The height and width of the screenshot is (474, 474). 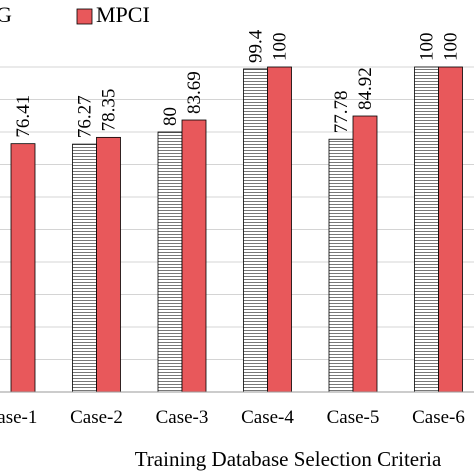 I want to click on legend-label-mpci: MPCI, so click(x=123, y=14).